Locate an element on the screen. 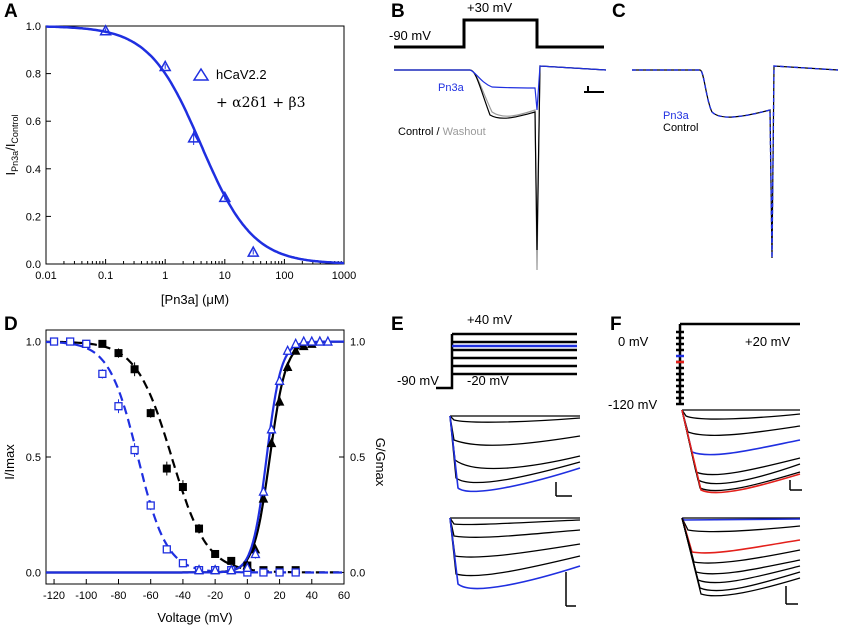  panel-d-x-tick-label: -100 is located at coordinates (86, 596).